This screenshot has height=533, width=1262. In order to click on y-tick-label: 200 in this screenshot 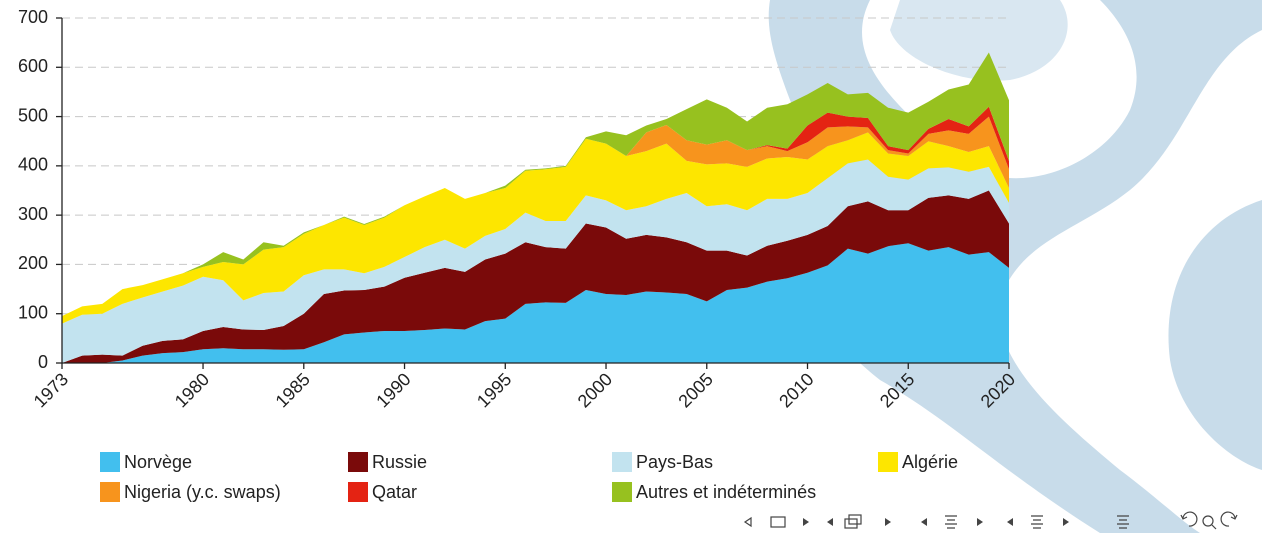, I will do `click(33, 263)`.